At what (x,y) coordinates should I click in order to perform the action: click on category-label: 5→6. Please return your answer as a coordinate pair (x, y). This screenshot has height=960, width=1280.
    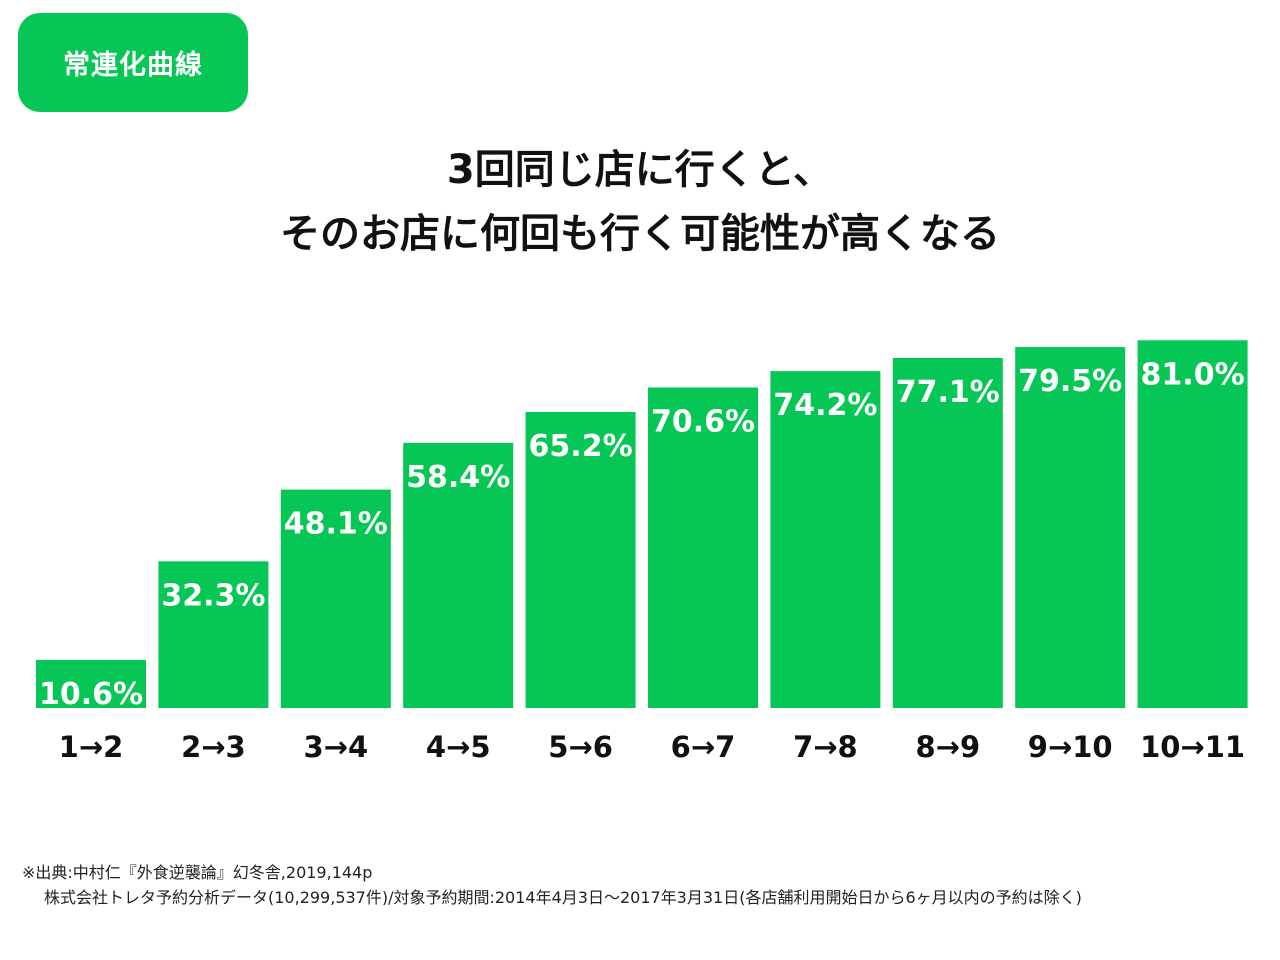
    Looking at the image, I should click on (580, 747).